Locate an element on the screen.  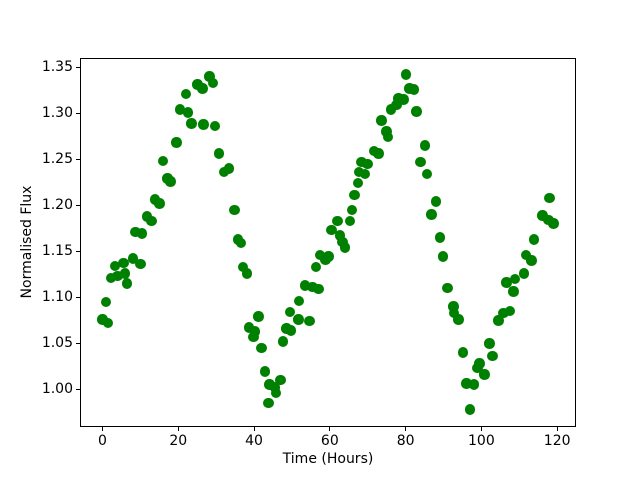
x-tick-label: 120 is located at coordinates (557, 441).